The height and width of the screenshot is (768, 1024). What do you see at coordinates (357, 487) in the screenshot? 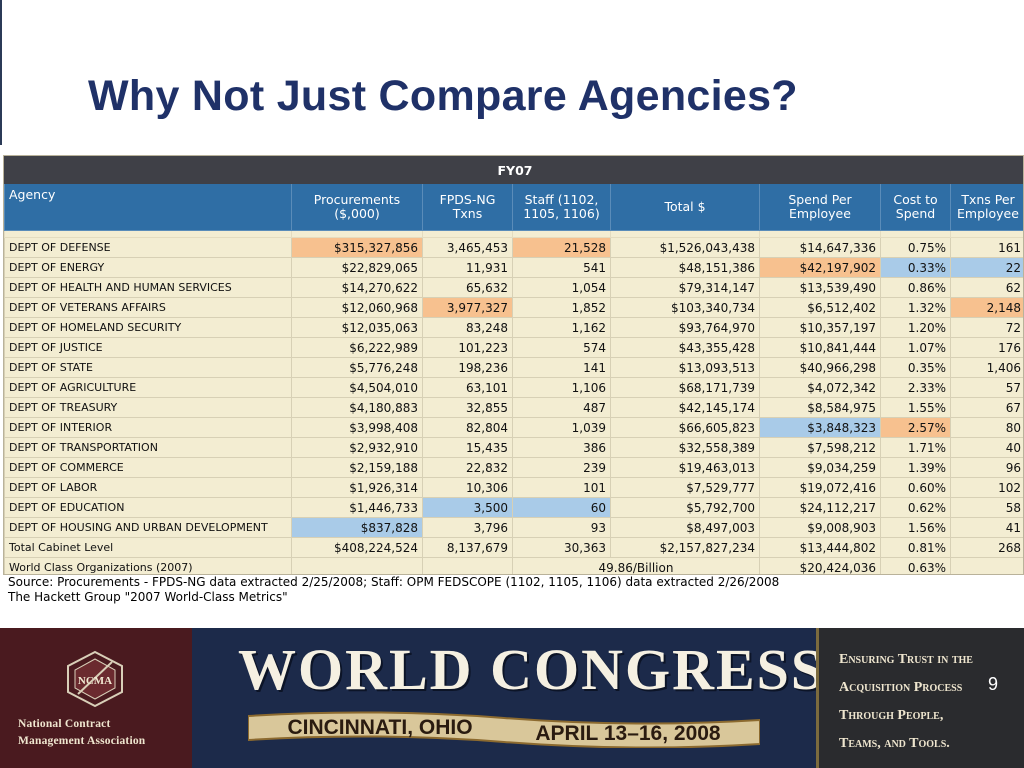
I see `cell-procurements: $1,926,314` at bounding box center [357, 487].